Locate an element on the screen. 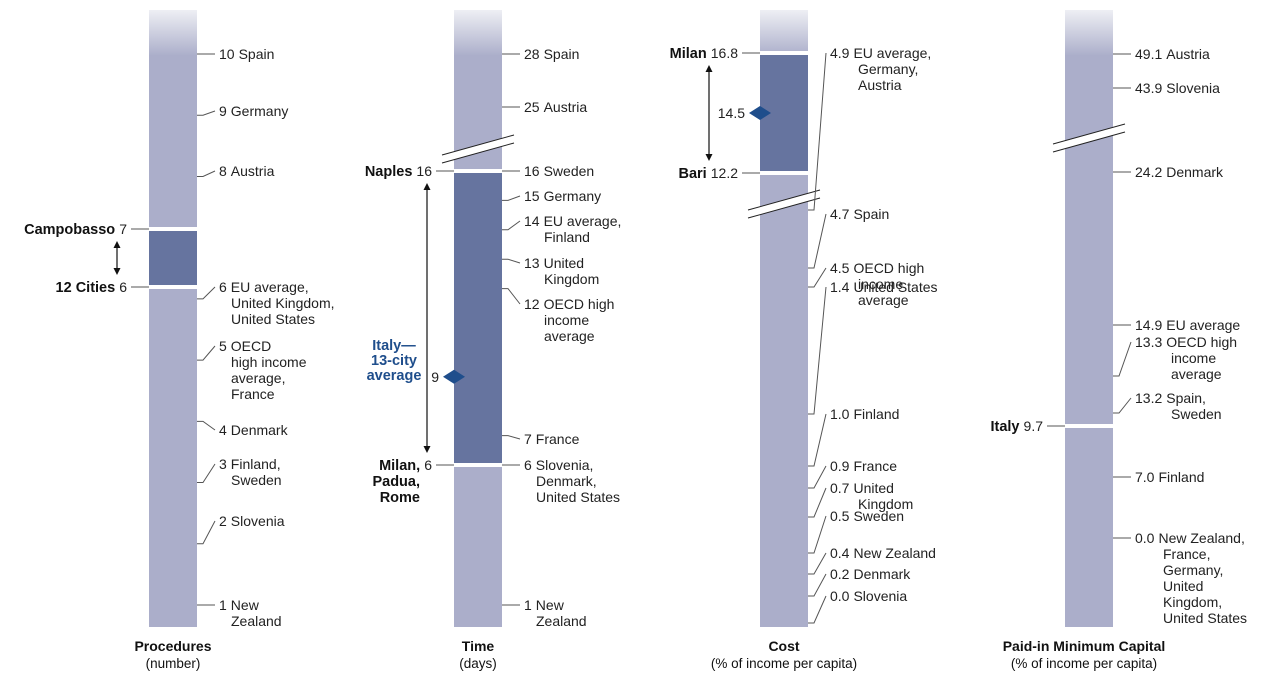 This screenshot has width=1265, height=677. comparator-name: Germany is located at coordinates (260, 111).